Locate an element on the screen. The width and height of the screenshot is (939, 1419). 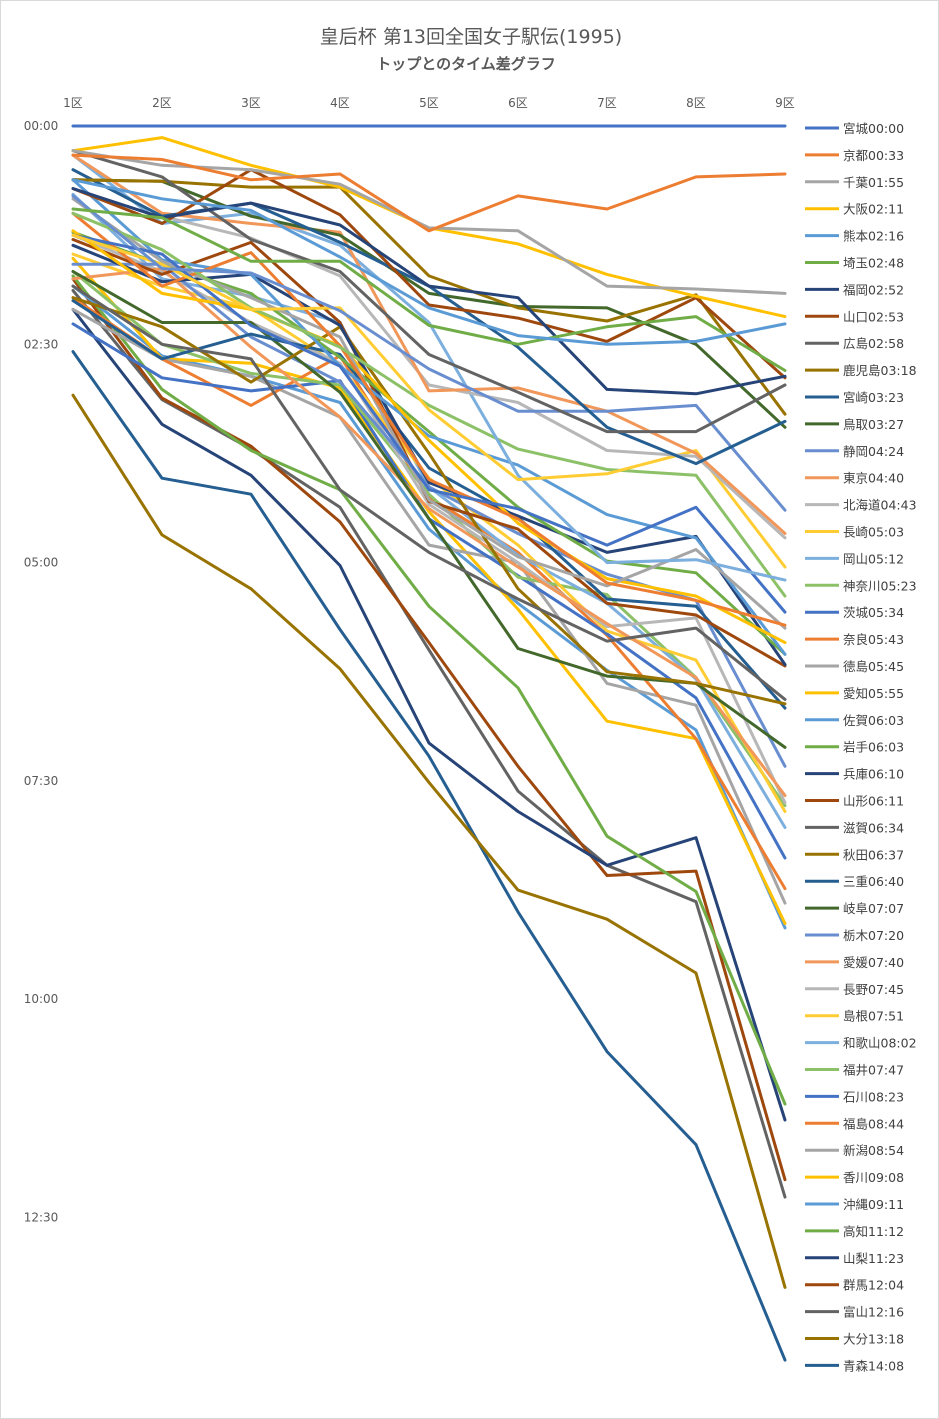
y-tick-label: 00:00 is located at coordinates (41, 126).